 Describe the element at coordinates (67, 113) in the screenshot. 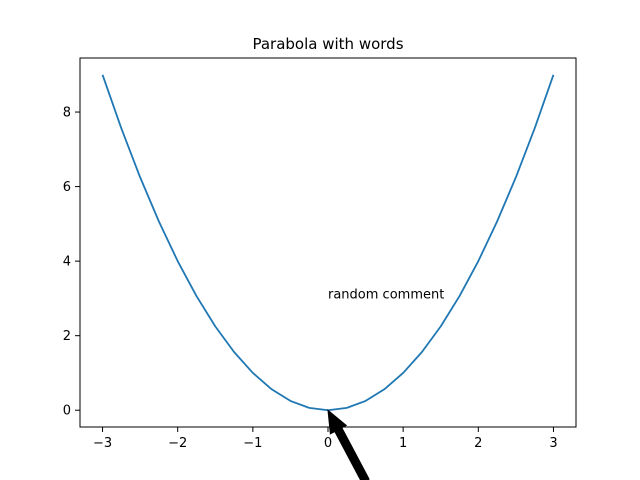

I see `y-tick-label: 8` at that location.